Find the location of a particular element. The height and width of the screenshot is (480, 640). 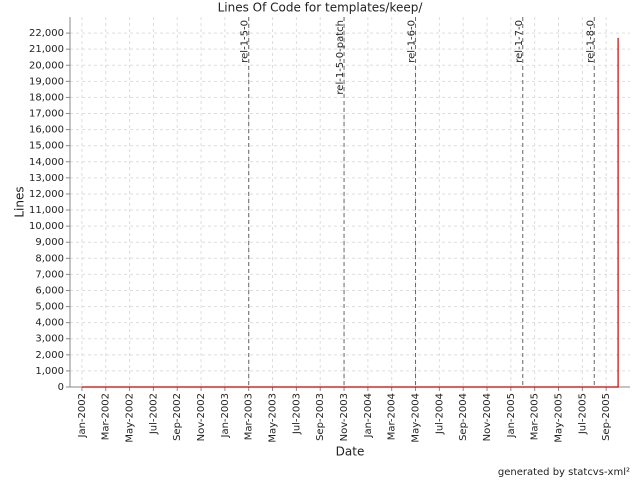

x-tick-label: May-2004 is located at coordinates (416, 418).